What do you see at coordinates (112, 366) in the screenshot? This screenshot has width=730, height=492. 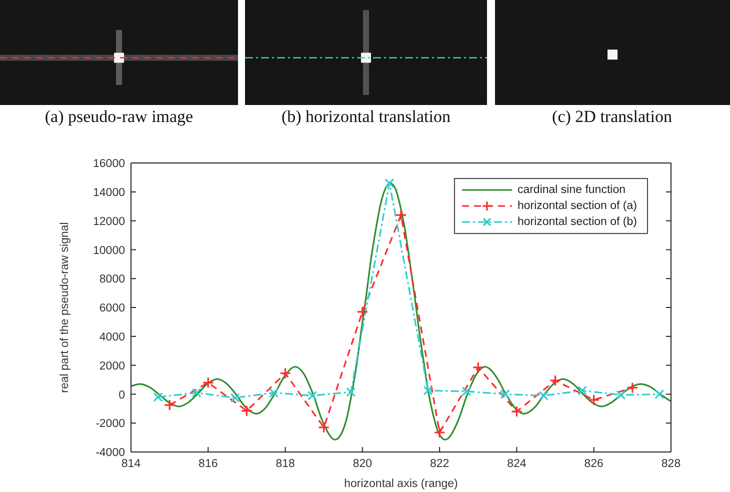 I see `y-tick-label: 2000` at bounding box center [112, 366].